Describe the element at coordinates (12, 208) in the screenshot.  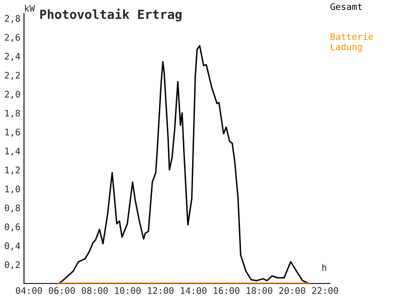
I see `y-tick-label: 0,8` at that location.